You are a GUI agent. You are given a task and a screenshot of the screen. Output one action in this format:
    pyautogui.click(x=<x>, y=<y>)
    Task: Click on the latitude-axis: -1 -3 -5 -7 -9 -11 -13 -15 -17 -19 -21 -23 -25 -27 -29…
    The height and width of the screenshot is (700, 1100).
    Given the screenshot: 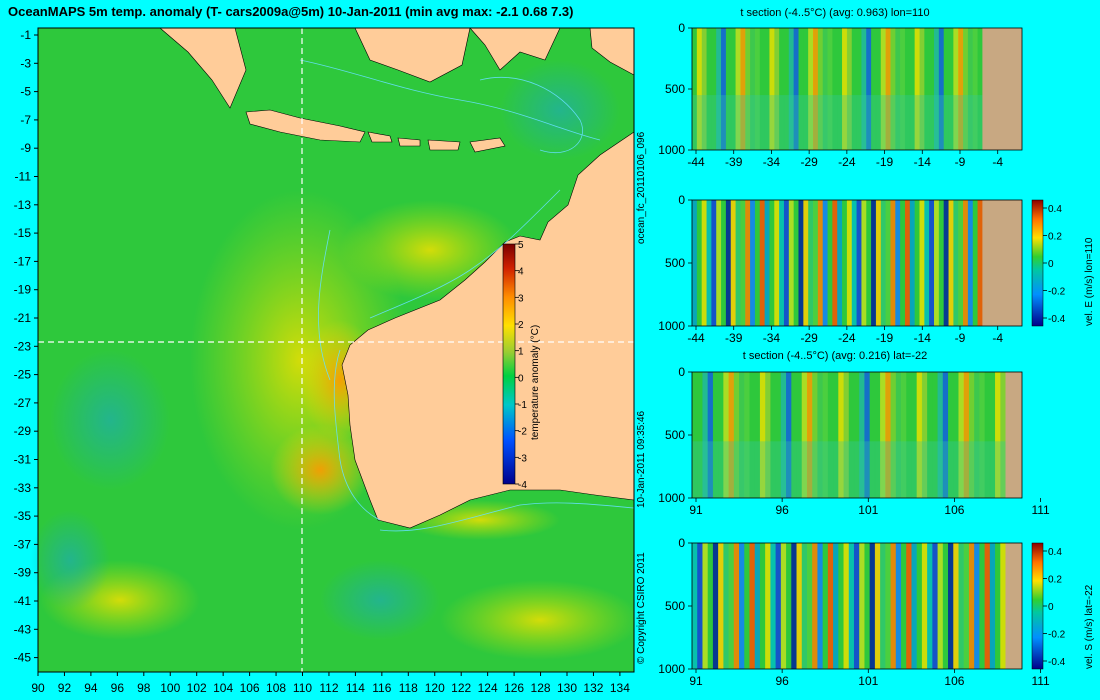 What is the action you would take?
    pyautogui.click(x=26, y=346)
    